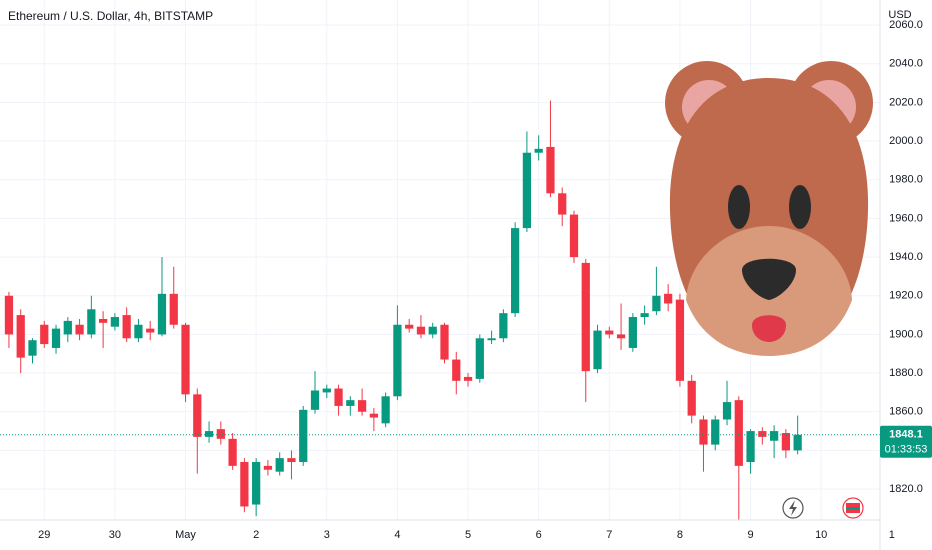 This screenshot has height=550, width=932. What do you see at coordinates (853, 508) in the screenshot?
I see `flag-icon` at bounding box center [853, 508].